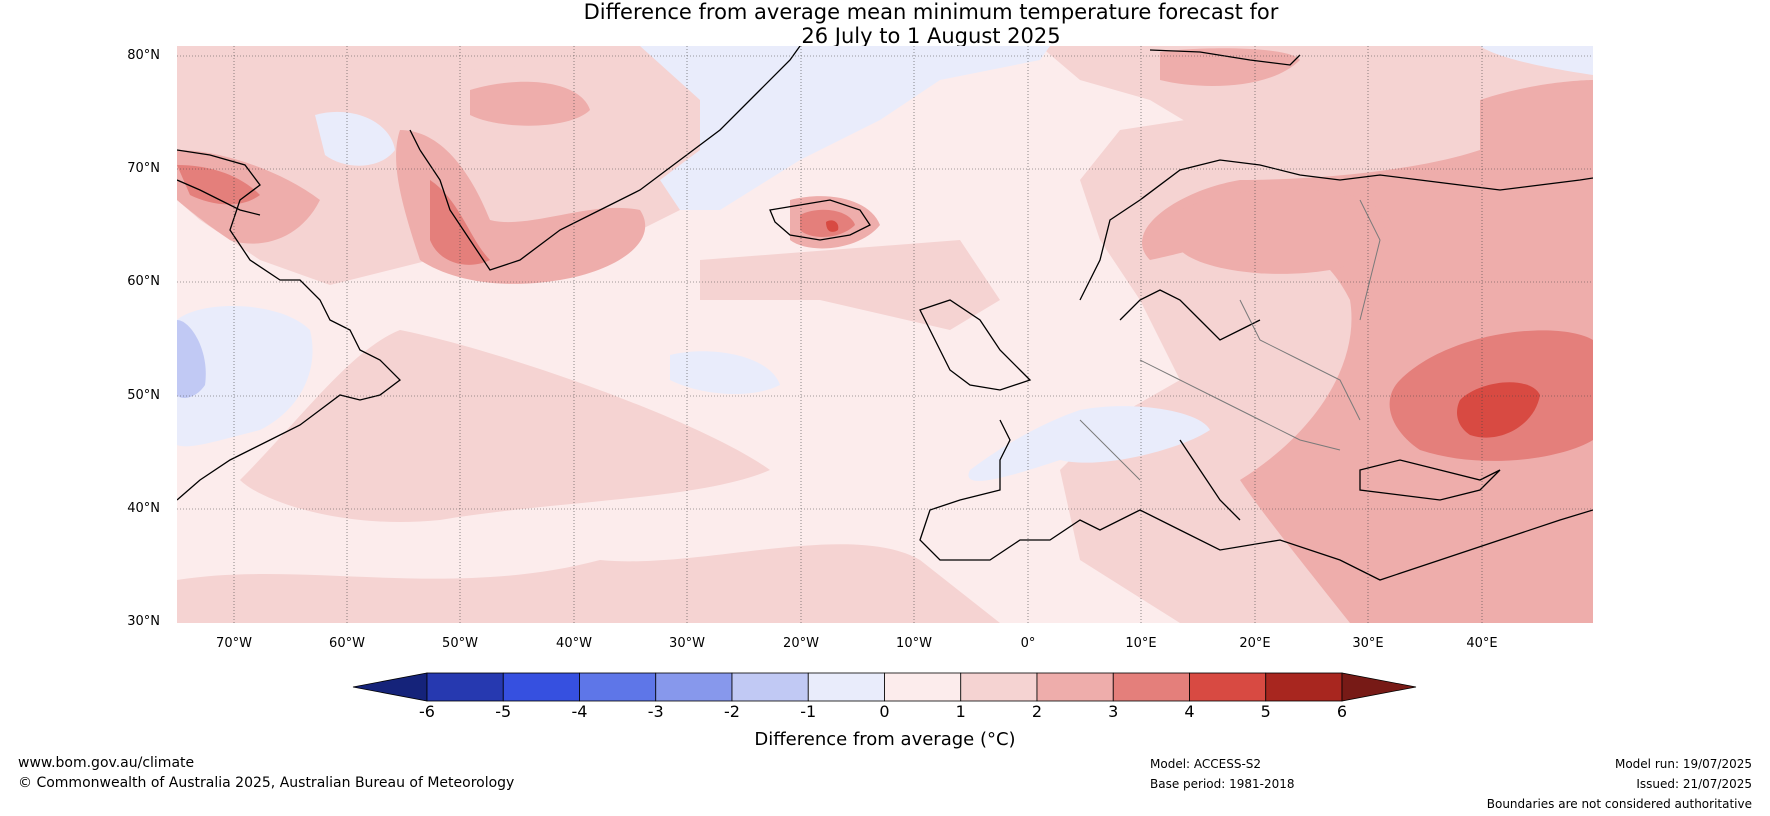  I want to click on anomaly-1-2-subtropics, so click(588, 583).